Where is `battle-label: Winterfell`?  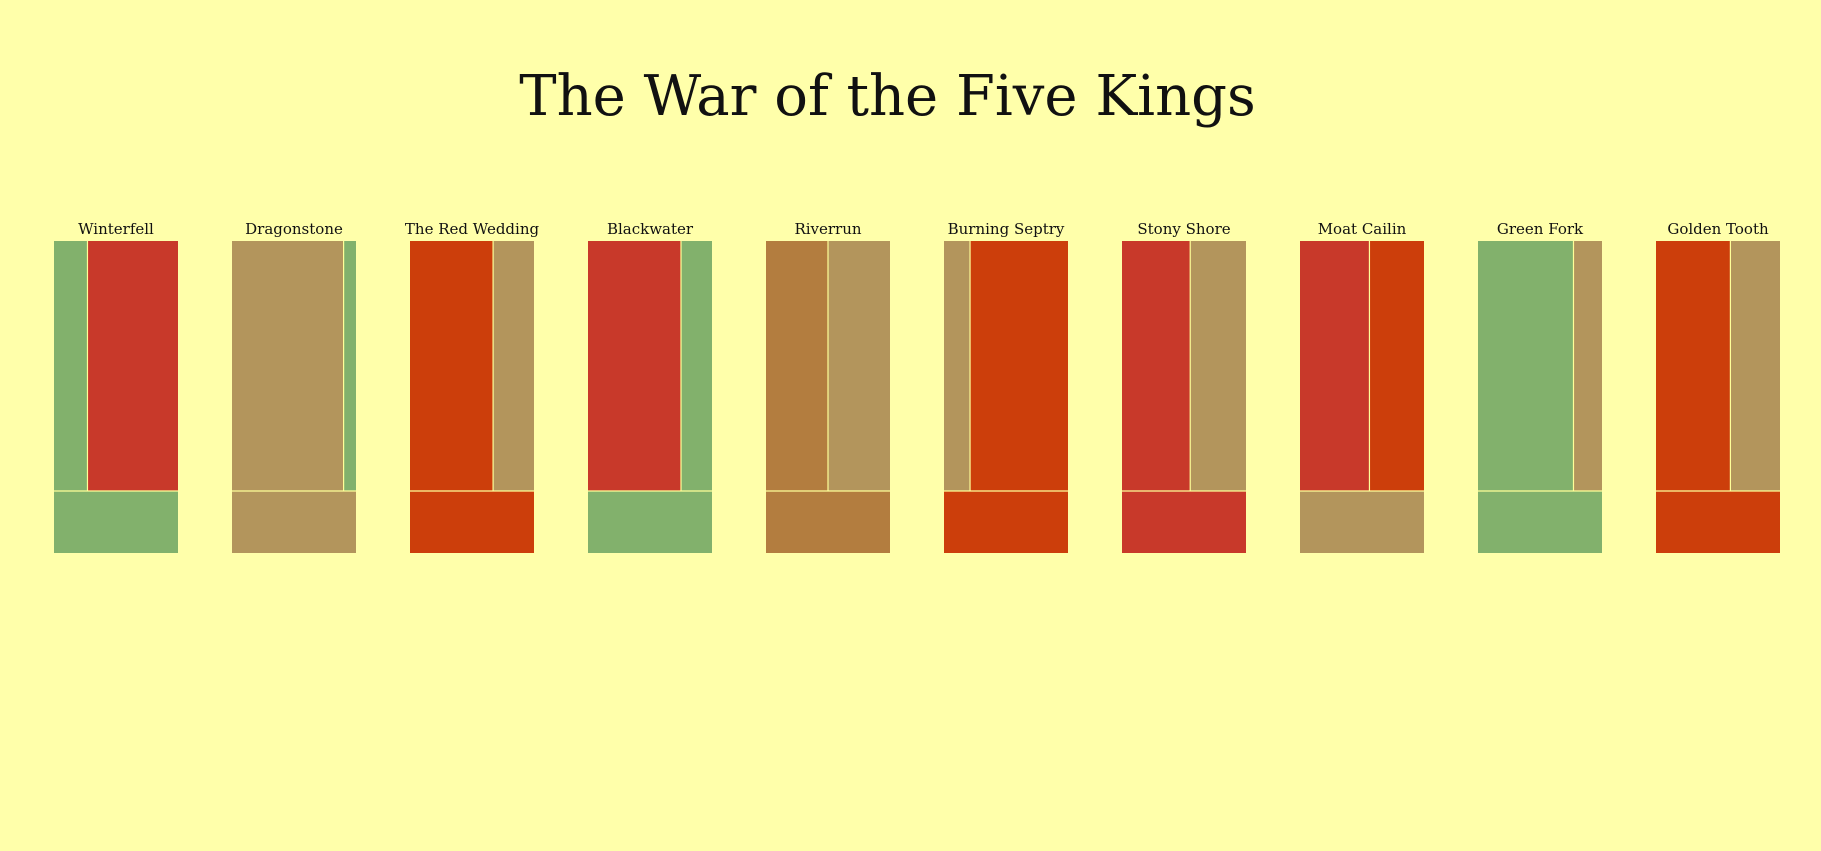 battle-label: Winterfell is located at coordinates (116, 229).